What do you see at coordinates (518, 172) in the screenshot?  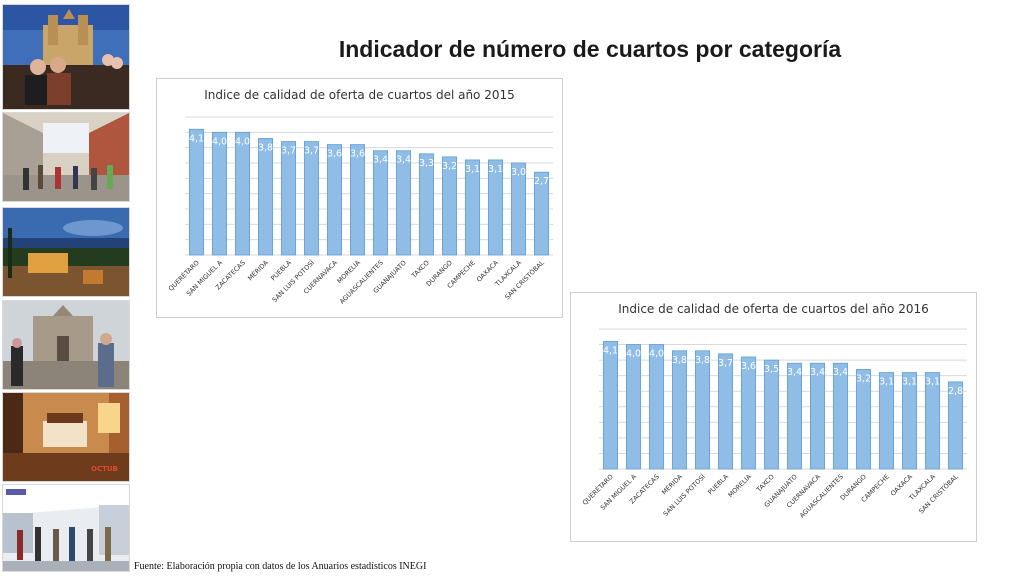 I see `data-label: 3,0` at bounding box center [518, 172].